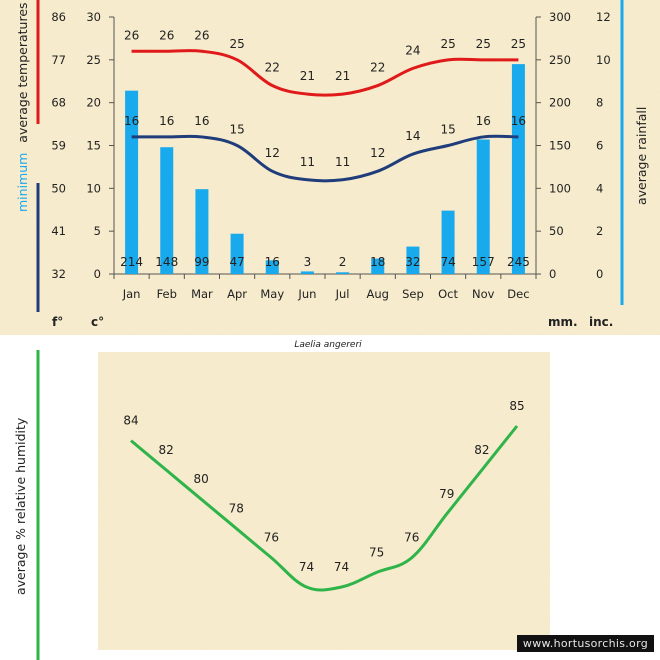 This screenshot has height=660, width=660. Describe the element at coordinates (236, 508) in the screenshot. I see `humidity-value-label: 78` at that location.